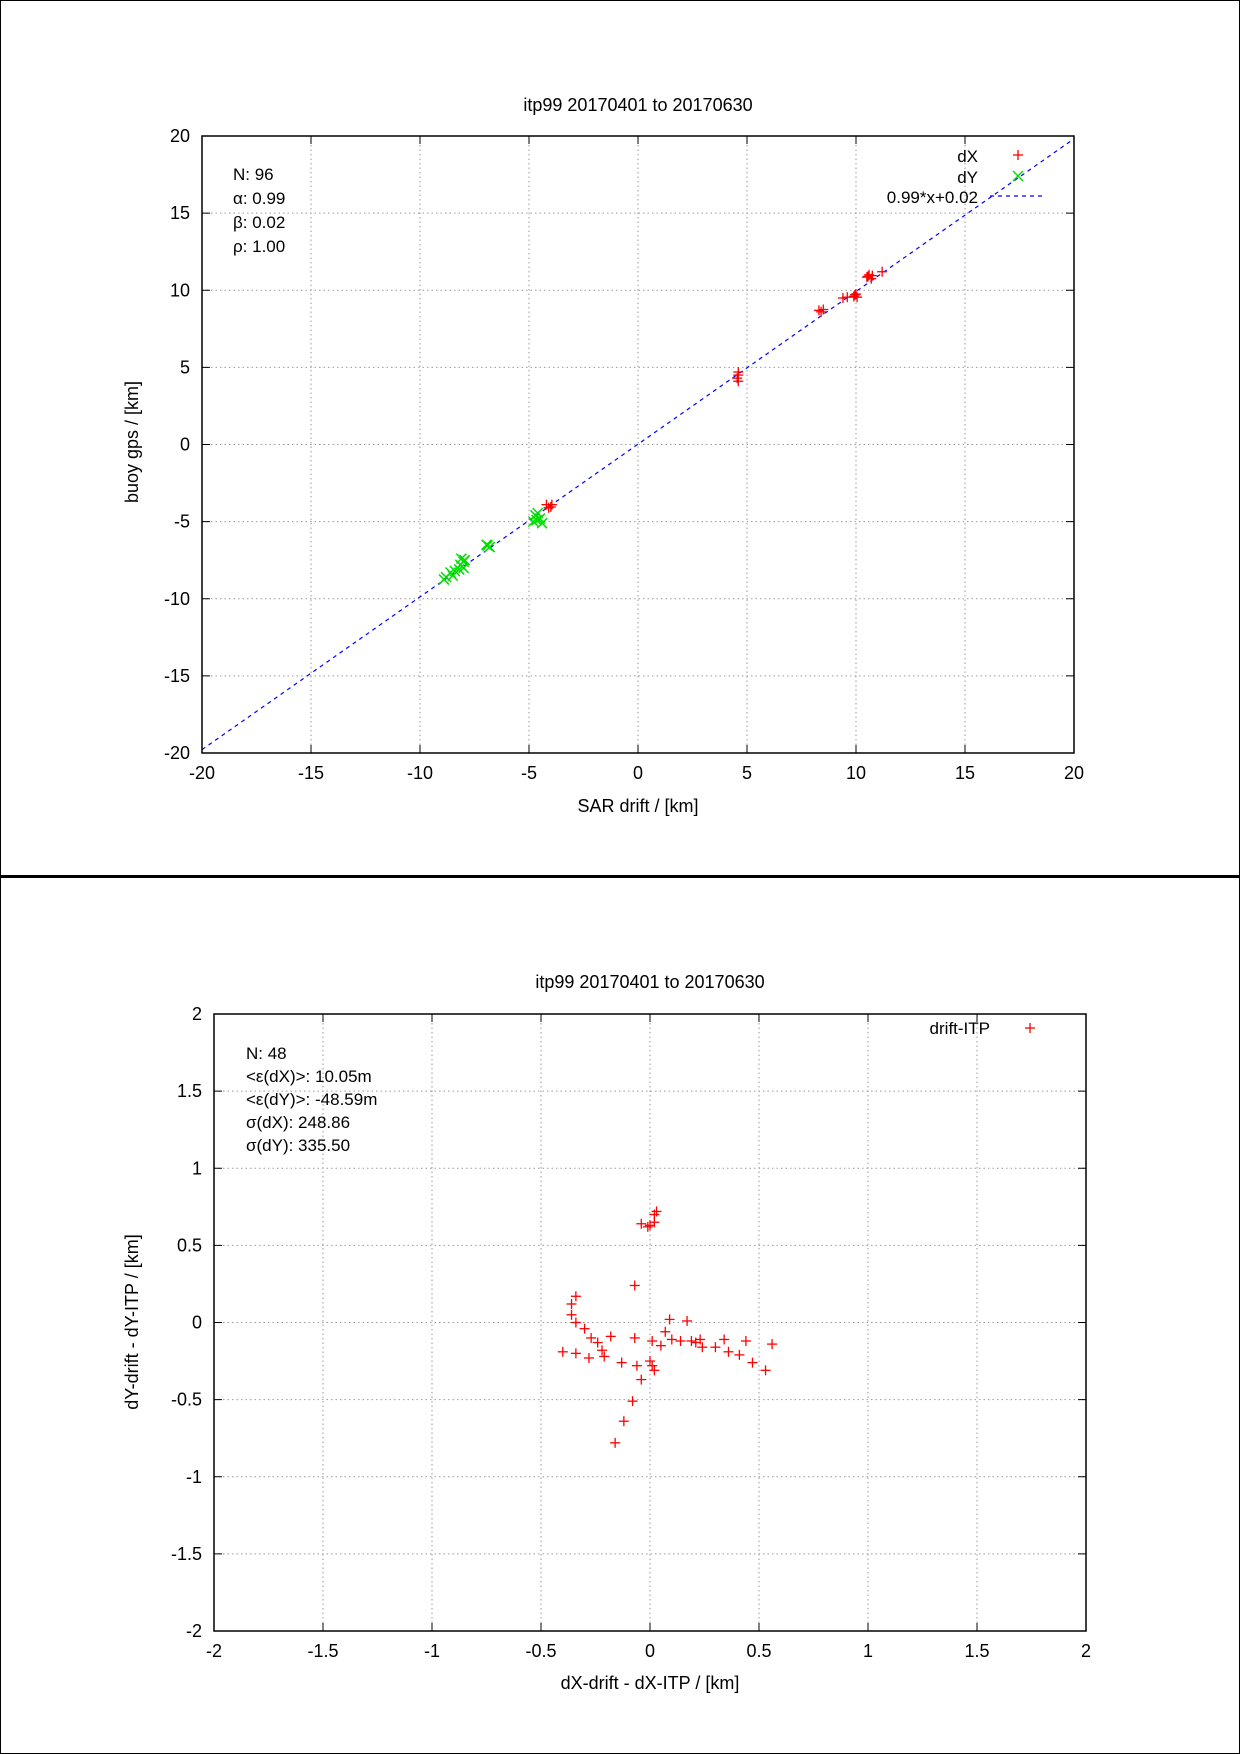  What do you see at coordinates (298, 1145) in the screenshot?
I see `stat-sigma-dy: σ(dY): 335.50` at bounding box center [298, 1145].